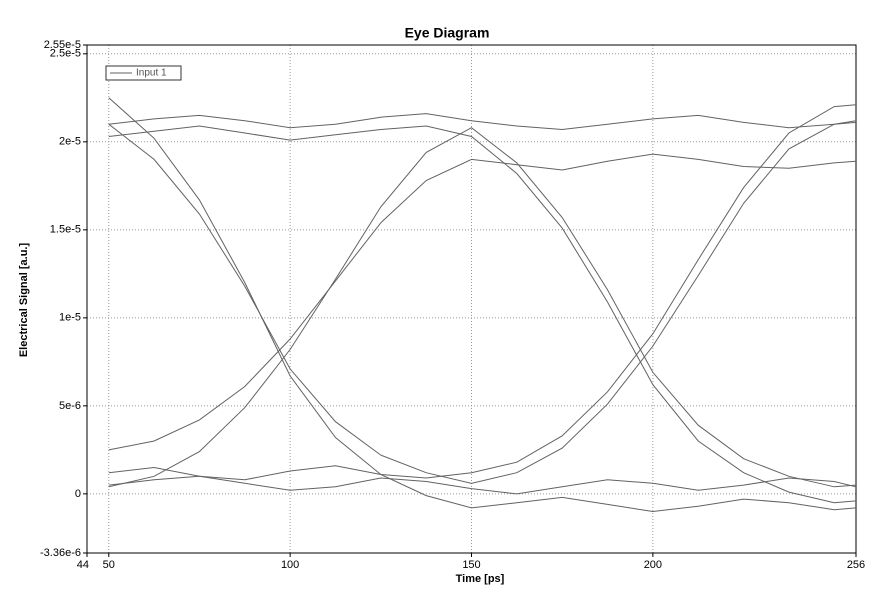 The height and width of the screenshot is (590, 894). What do you see at coordinates (65, 230) in the screenshot?
I see `y-tick-label: 1.5e-5` at bounding box center [65, 230].